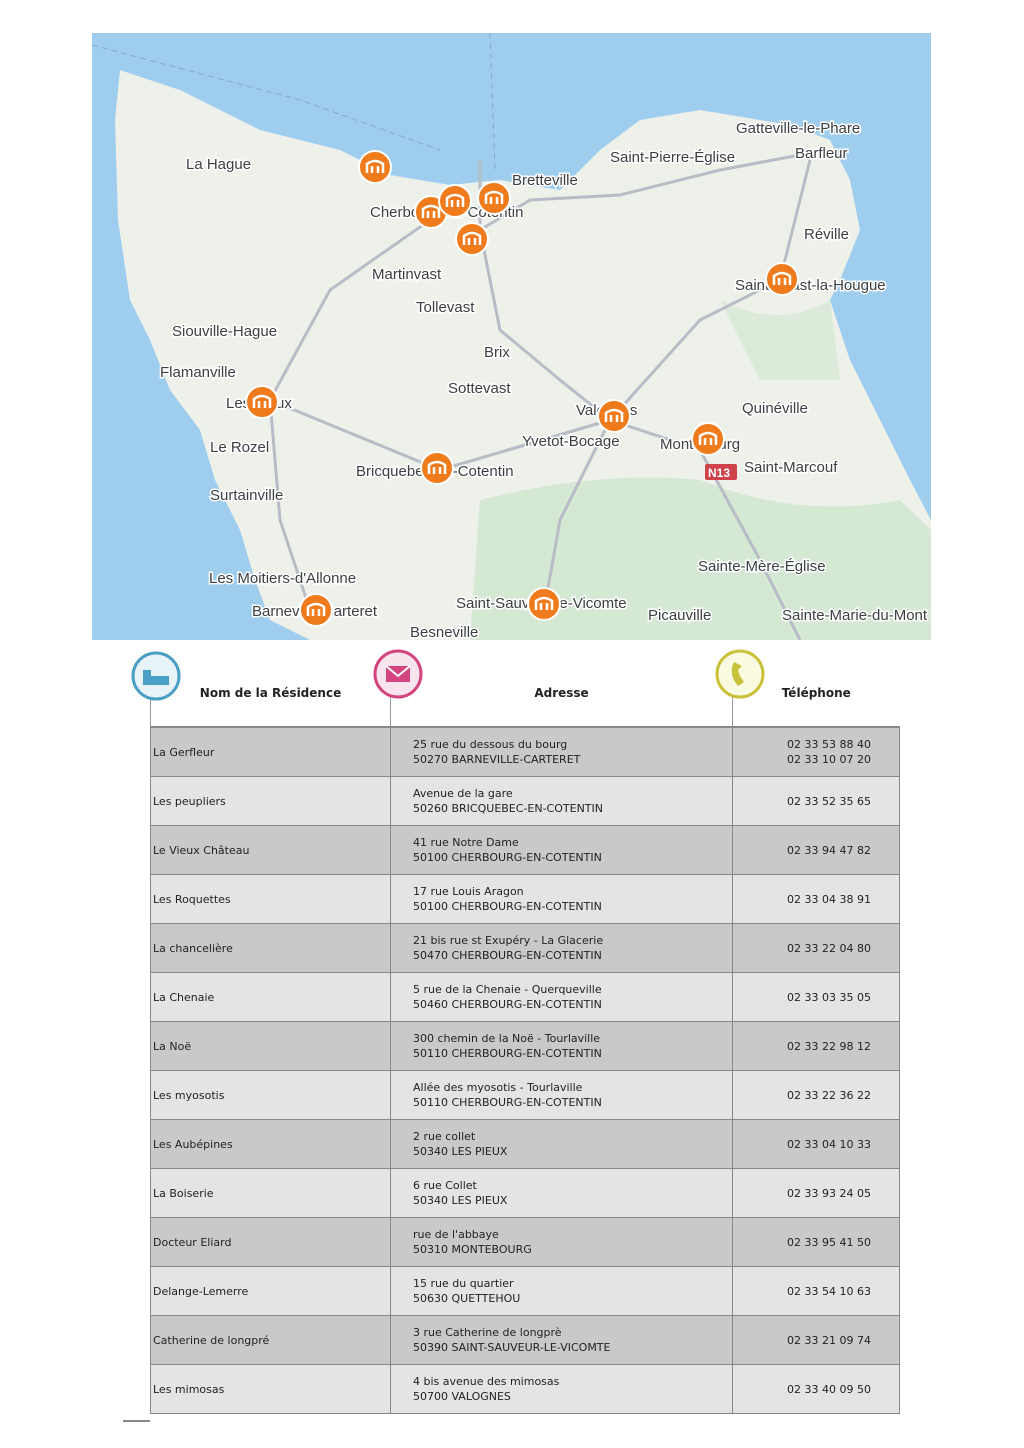 Image resolution: width=1024 pixels, height=1448 pixels. Describe the element at coordinates (156, 676) in the screenshot. I see `bed-icon` at that location.